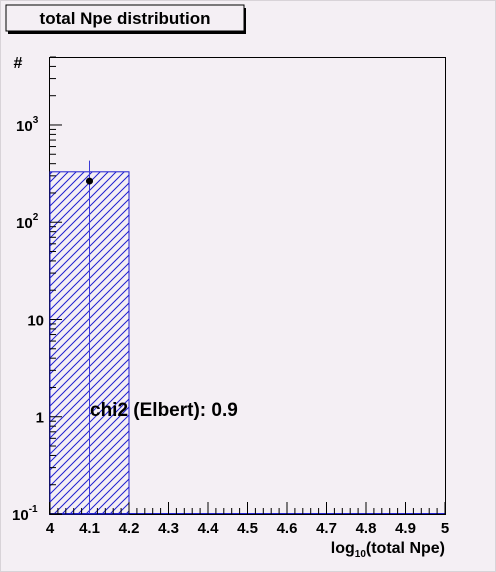 The height and width of the screenshot is (572, 496). I want to click on x-axis-label: log10(total Npe), so click(388, 550).